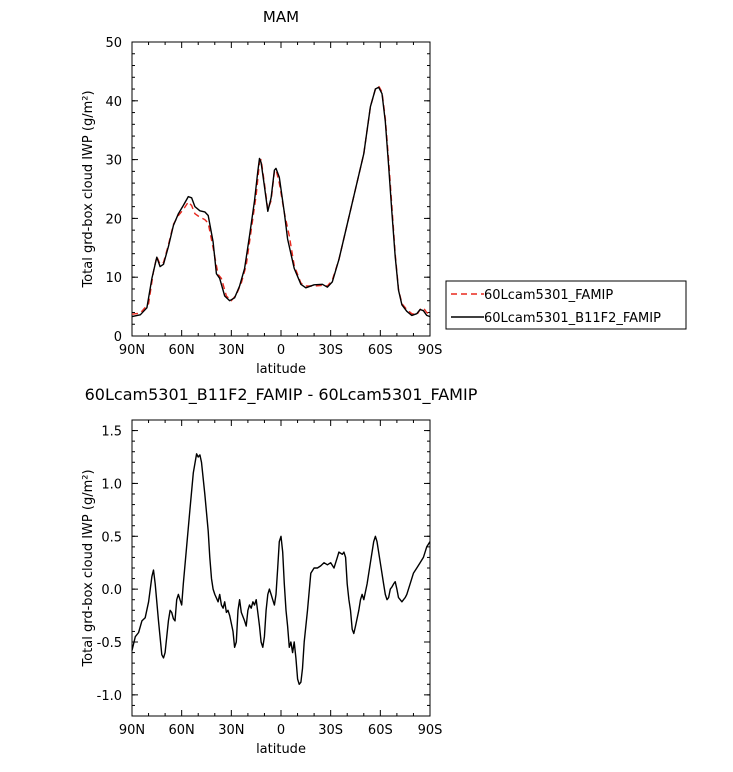 The width and height of the screenshot is (733, 772). What do you see at coordinates (109, 696) in the screenshot?
I see `y-tick-label: -1.0` at bounding box center [109, 696].